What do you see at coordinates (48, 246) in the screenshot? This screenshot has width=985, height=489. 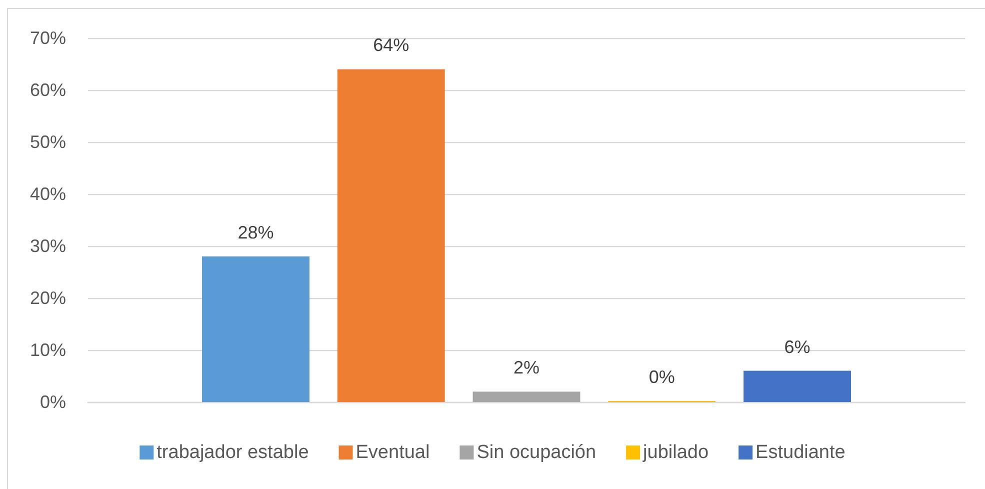 I see `y-tick-label: 30%` at bounding box center [48, 246].